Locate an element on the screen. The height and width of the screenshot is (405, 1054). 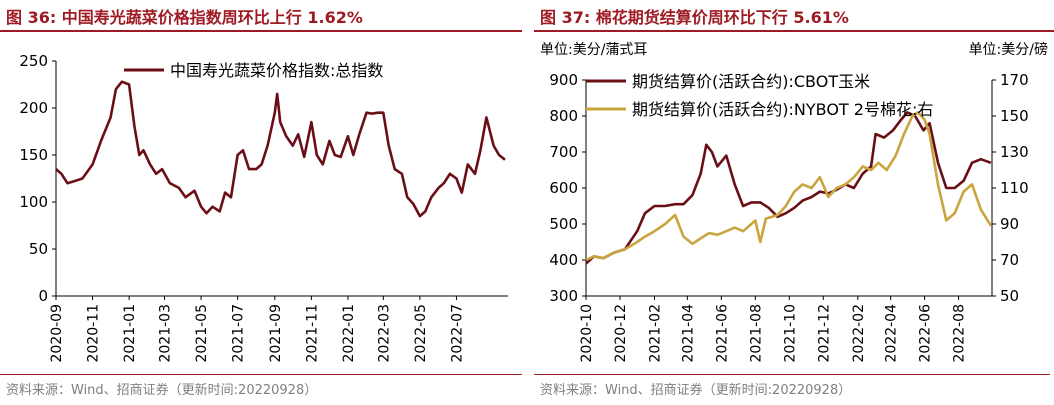
y-tick-label: 100 is located at coordinates (33, 202).